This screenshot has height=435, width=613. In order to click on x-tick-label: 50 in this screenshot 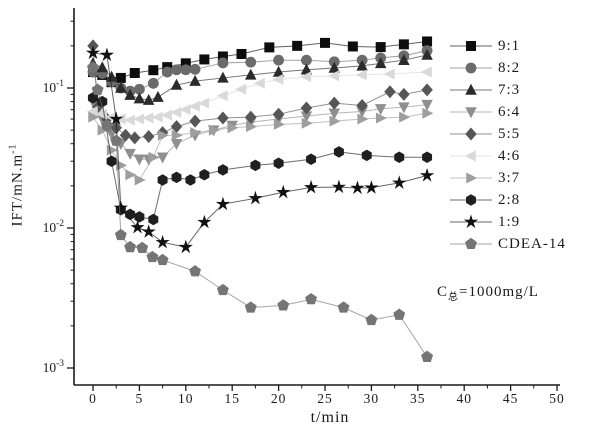, I will do `click(557, 398)`.